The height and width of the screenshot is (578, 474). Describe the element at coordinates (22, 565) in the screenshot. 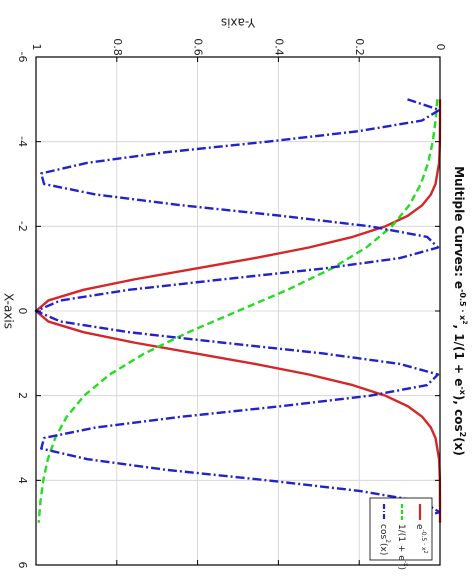

I see `x-tick-label: 6` at that location.